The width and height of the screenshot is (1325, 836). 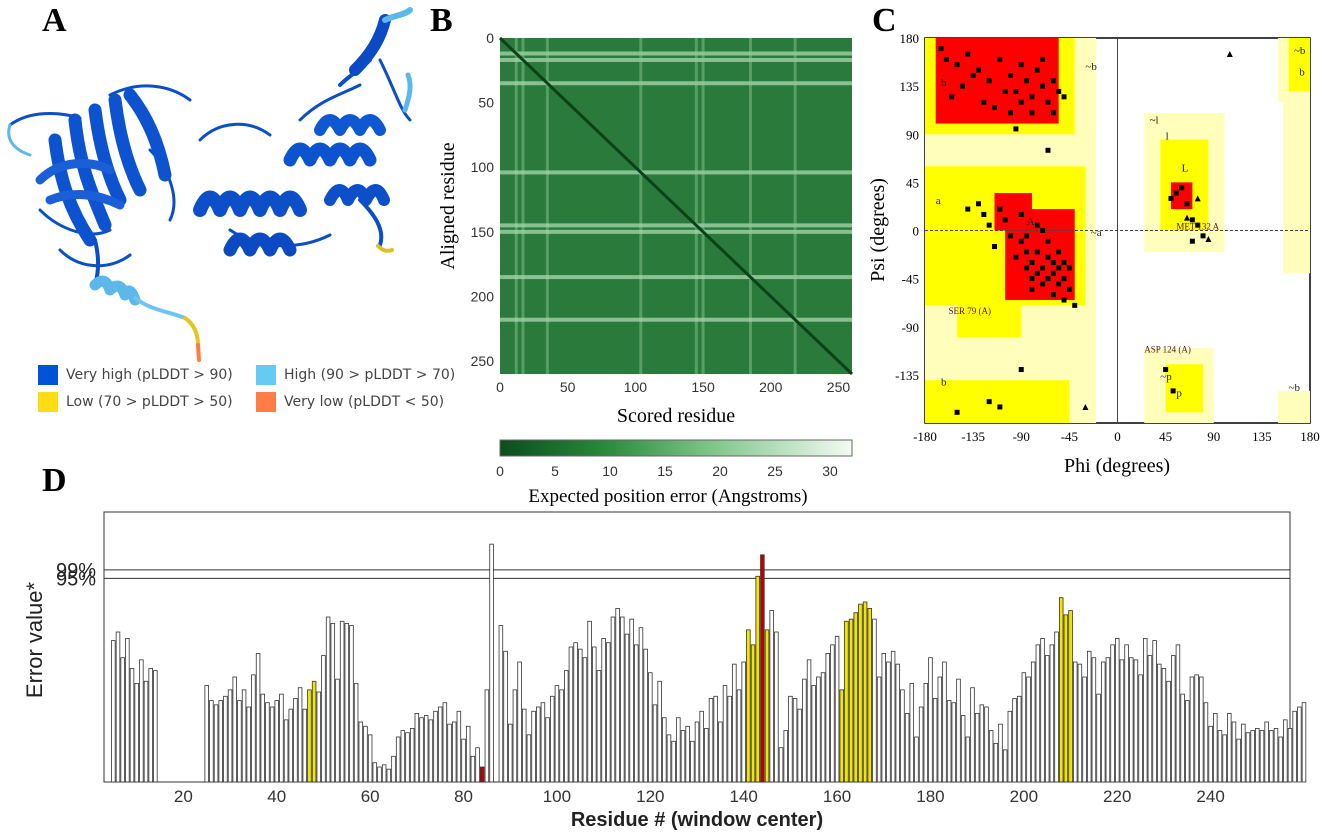 I want to click on pae-x-tick: 0, so click(x=500, y=387).